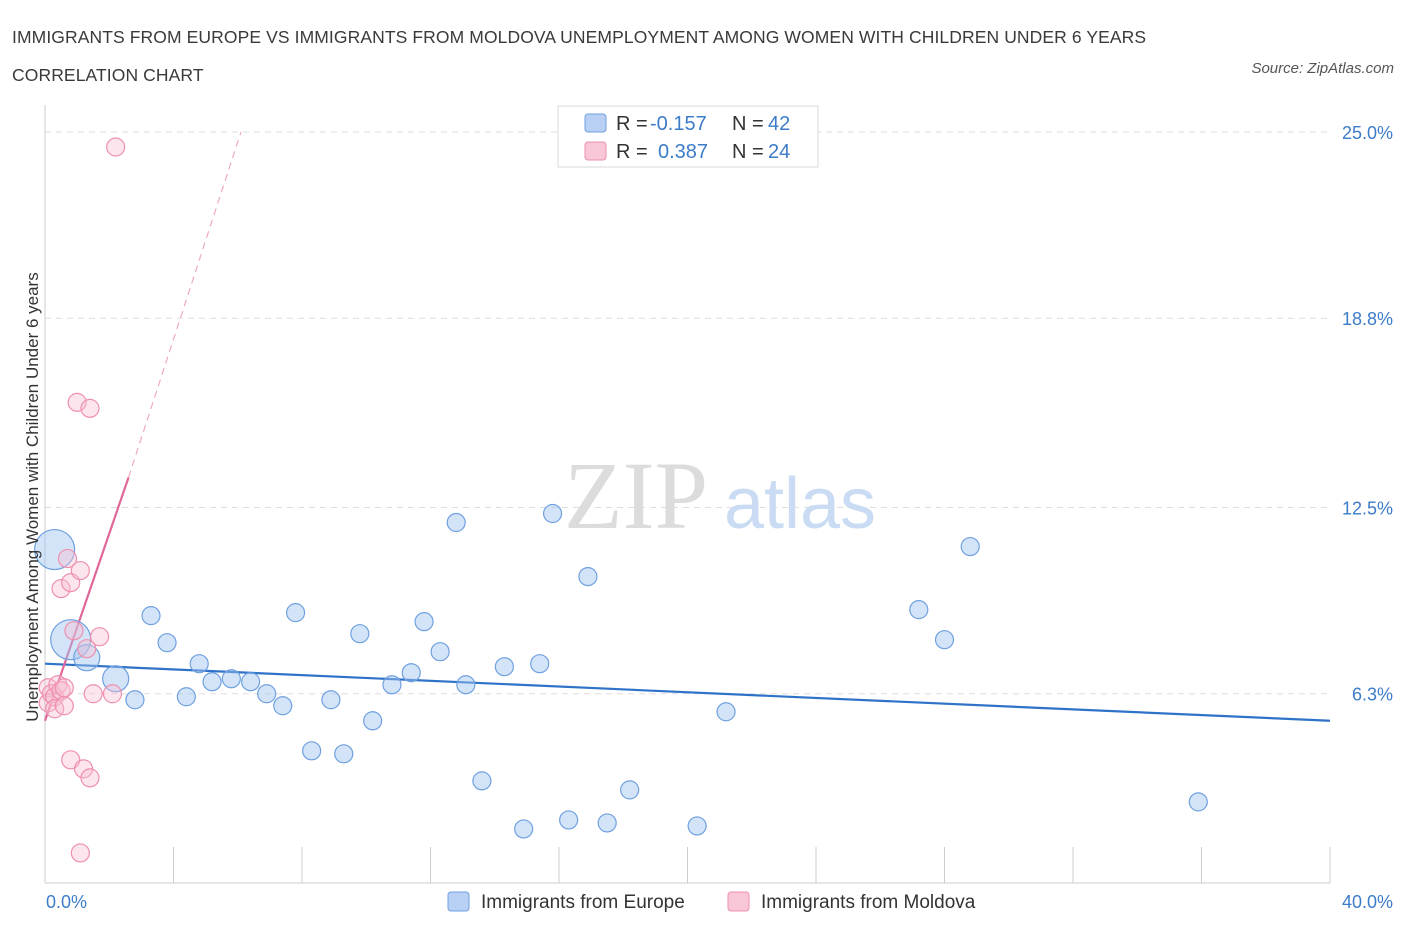 This screenshot has height=930, width=1406. Describe the element at coordinates (748, 124) in the screenshot. I see `europe-n-label: N =` at that location.